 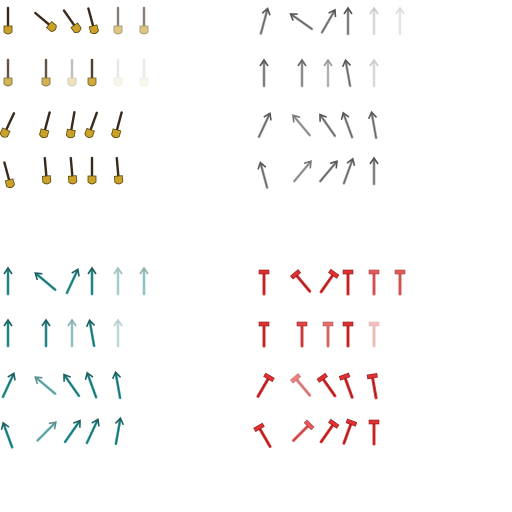 What do you see at coordinates (74, 358) in the screenshot?
I see `teal-arrows-group` at bounding box center [74, 358].